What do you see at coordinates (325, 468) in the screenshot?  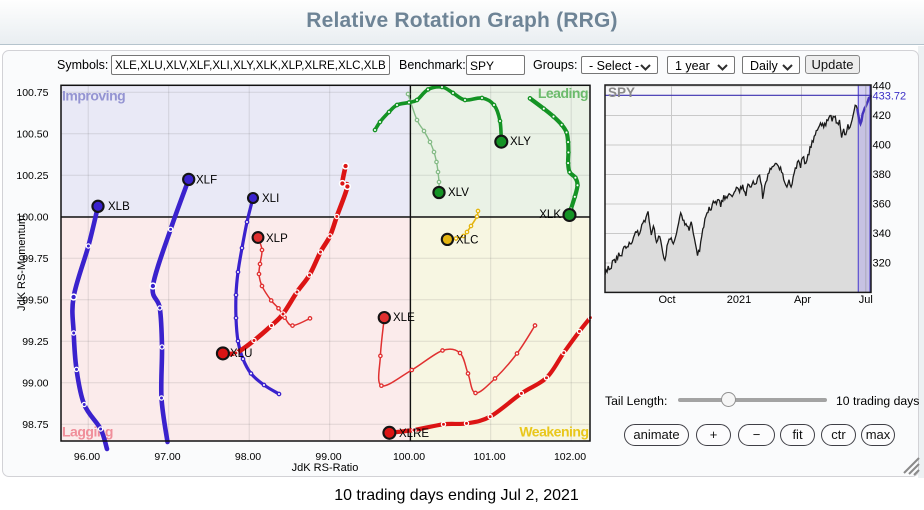 I see `svg-text: JdK RS-Ratio` at bounding box center [325, 468].